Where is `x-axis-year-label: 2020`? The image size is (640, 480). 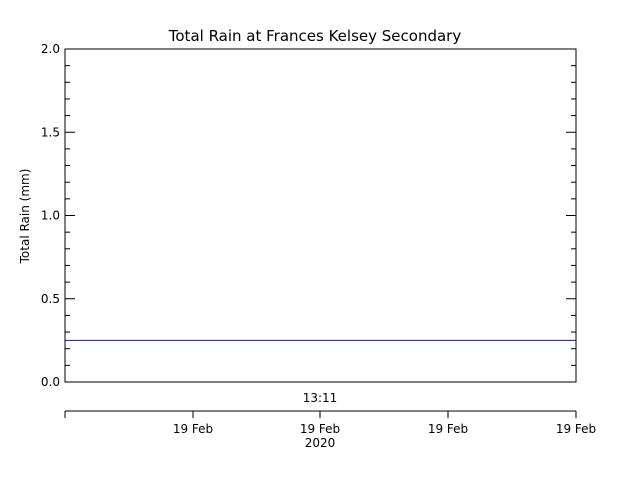
x-axis-year-label: 2020 is located at coordinates (320, 443).